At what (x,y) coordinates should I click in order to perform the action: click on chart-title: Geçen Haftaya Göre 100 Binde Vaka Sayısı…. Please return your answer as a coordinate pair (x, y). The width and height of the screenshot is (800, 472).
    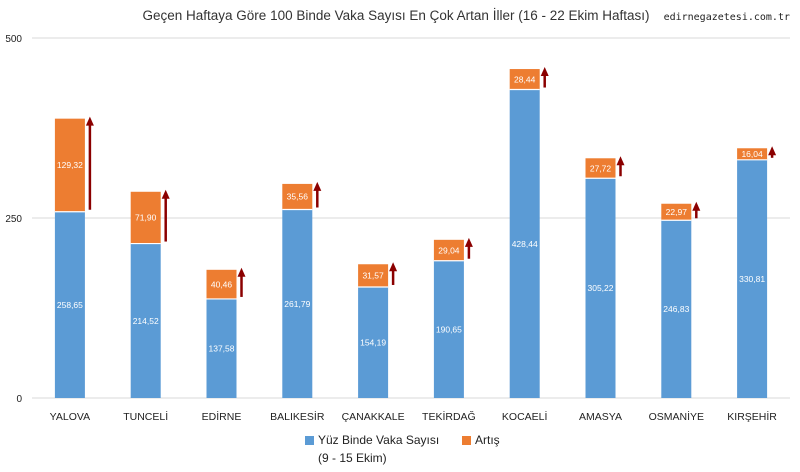
    Looking at the image, I should click on (396, 15).